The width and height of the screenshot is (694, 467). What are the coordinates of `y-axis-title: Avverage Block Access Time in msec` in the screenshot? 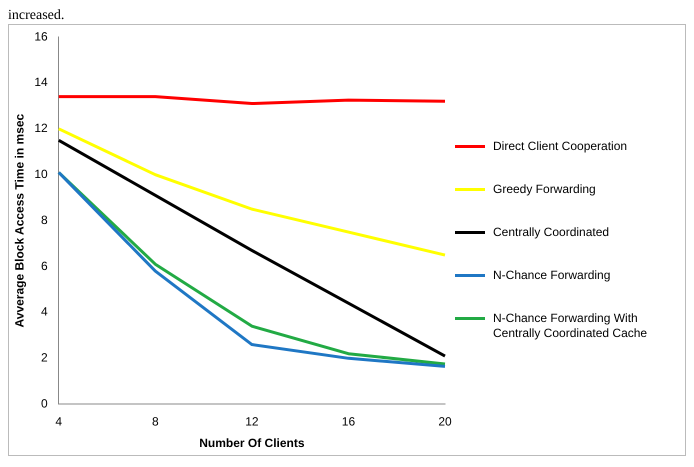 It's located at (19, 220).